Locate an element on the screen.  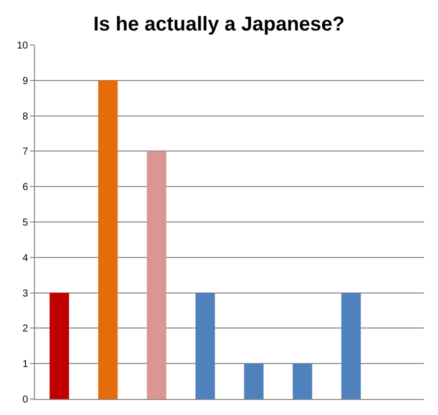
y-tick-label: 1 is located at coordinates (25, 364).